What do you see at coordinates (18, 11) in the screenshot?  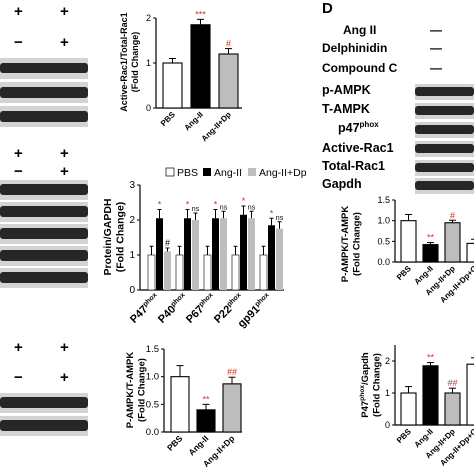 I see `row1-sign-top-1: +` at bounding box center [18, 11].